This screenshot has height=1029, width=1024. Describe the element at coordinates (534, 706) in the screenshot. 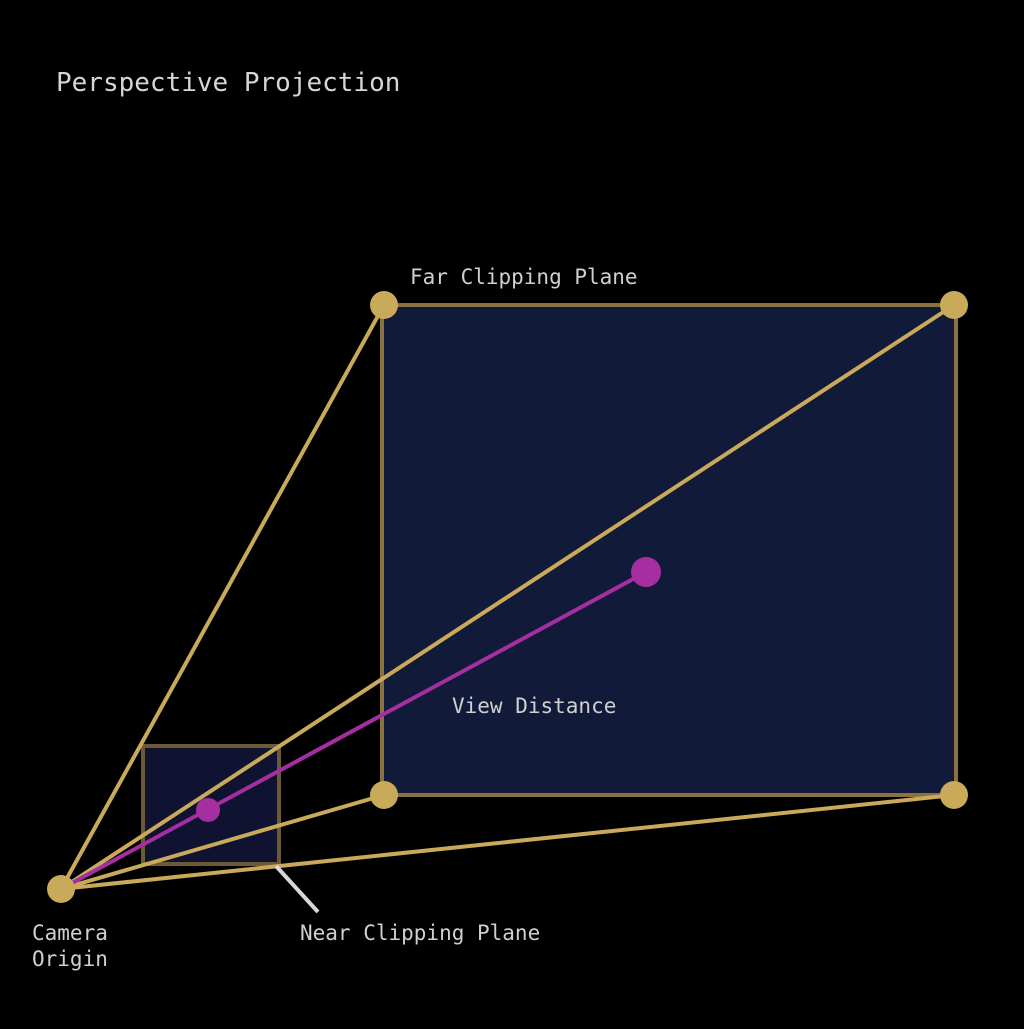

I see `view-distance-label: View Distance` at that location.